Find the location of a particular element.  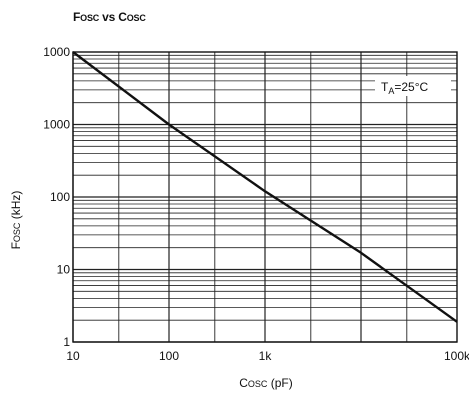

annotation-label: TA=25°C is located at coordinates (405, 88).